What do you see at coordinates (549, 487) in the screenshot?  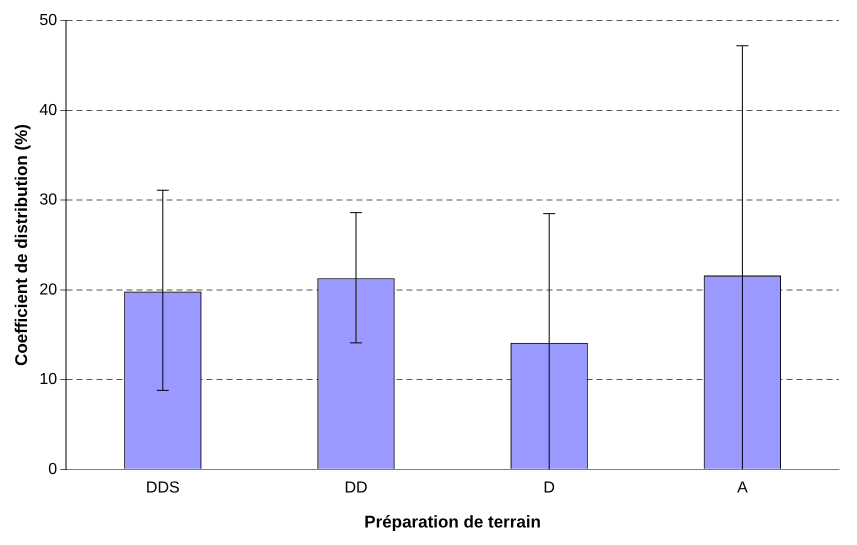 I see `x-tick-label: D` at bounding box center [549, 487].